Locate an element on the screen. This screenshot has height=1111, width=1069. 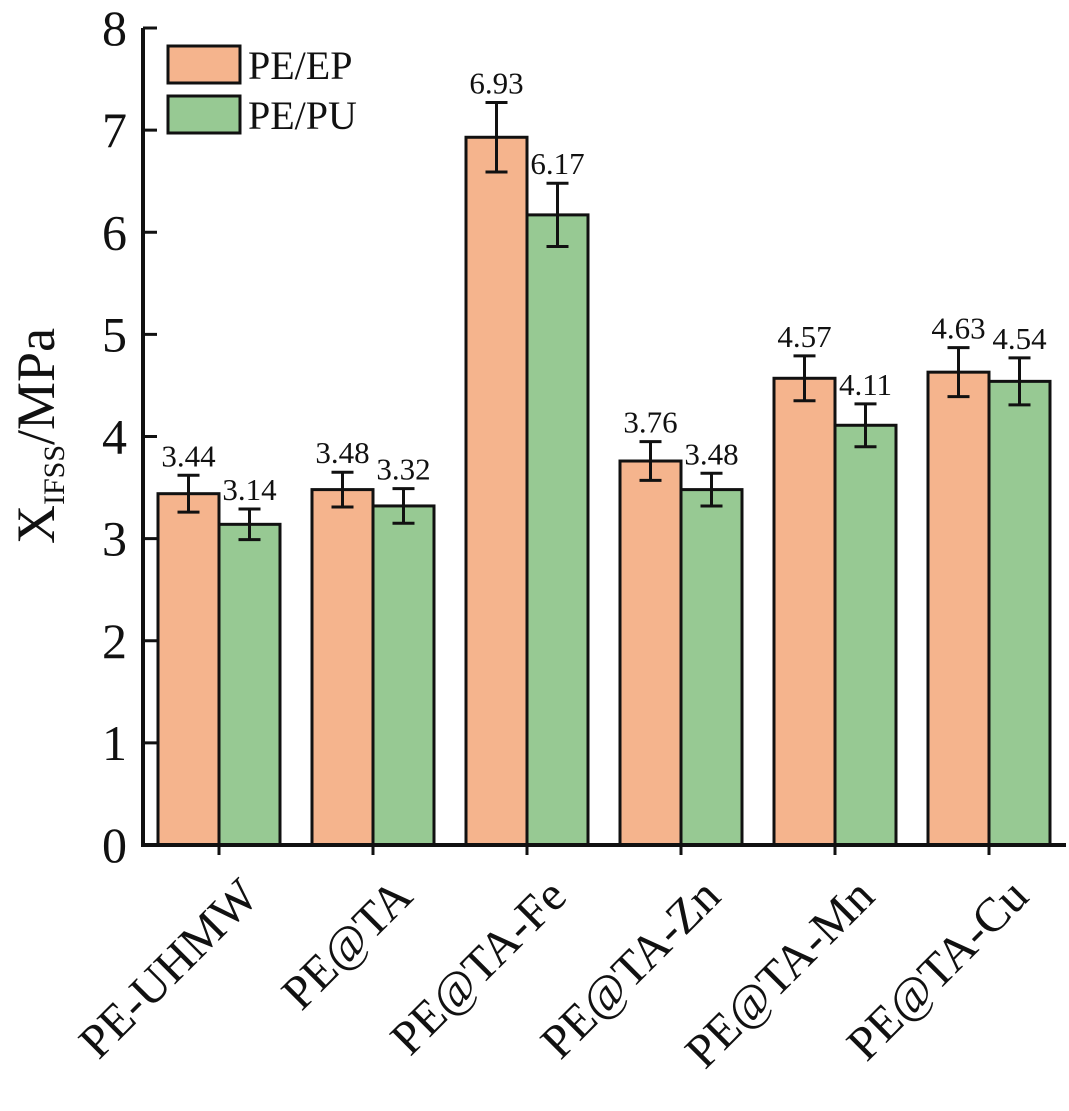
y-tick-label-4: 4 is located at coordinates (114, 437).